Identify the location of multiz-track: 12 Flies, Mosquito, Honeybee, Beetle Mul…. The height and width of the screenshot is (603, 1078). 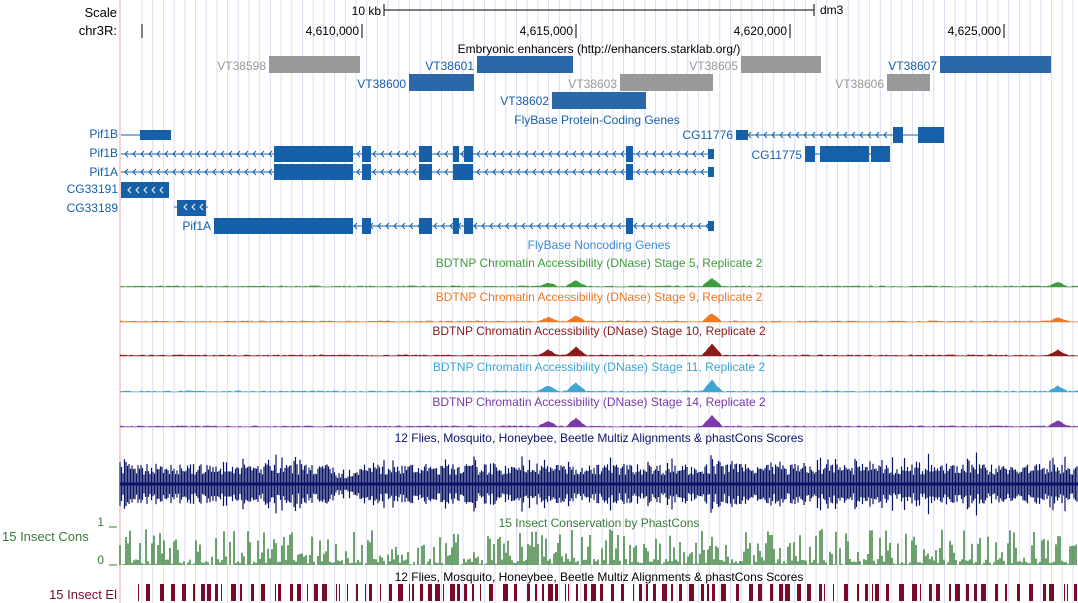
(598, 473).